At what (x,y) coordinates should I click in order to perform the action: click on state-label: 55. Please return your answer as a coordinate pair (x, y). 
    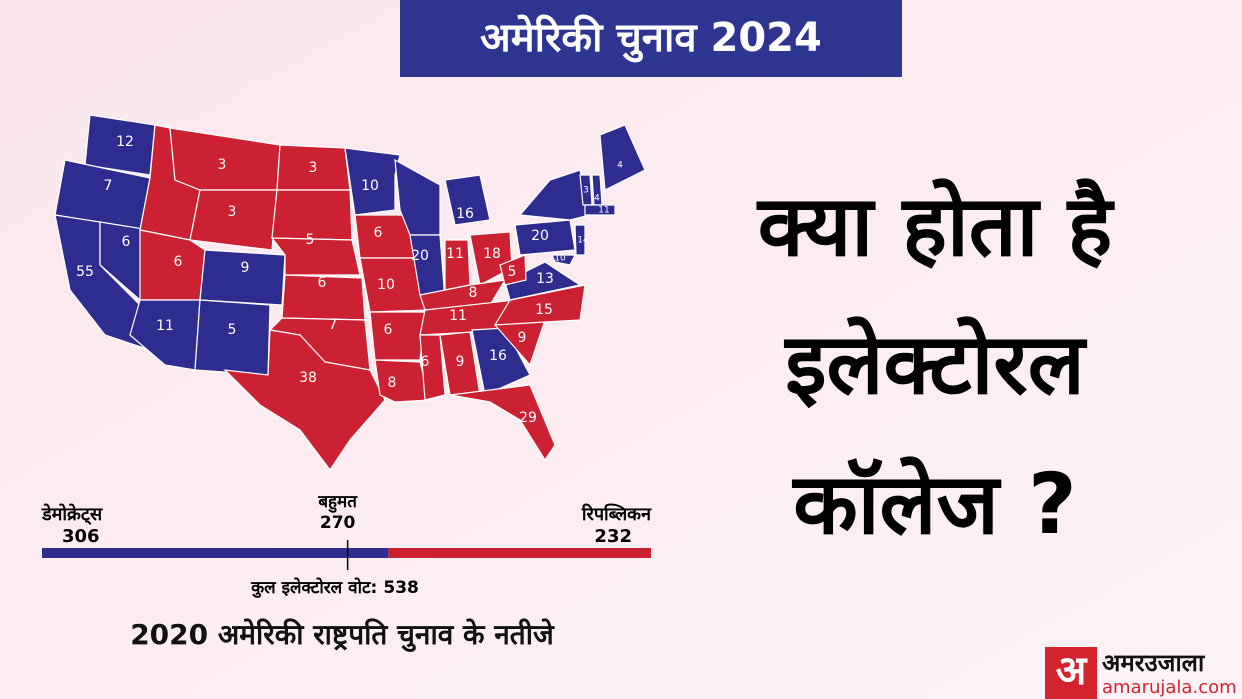
    Looking at the image, I should click on (85, 272).